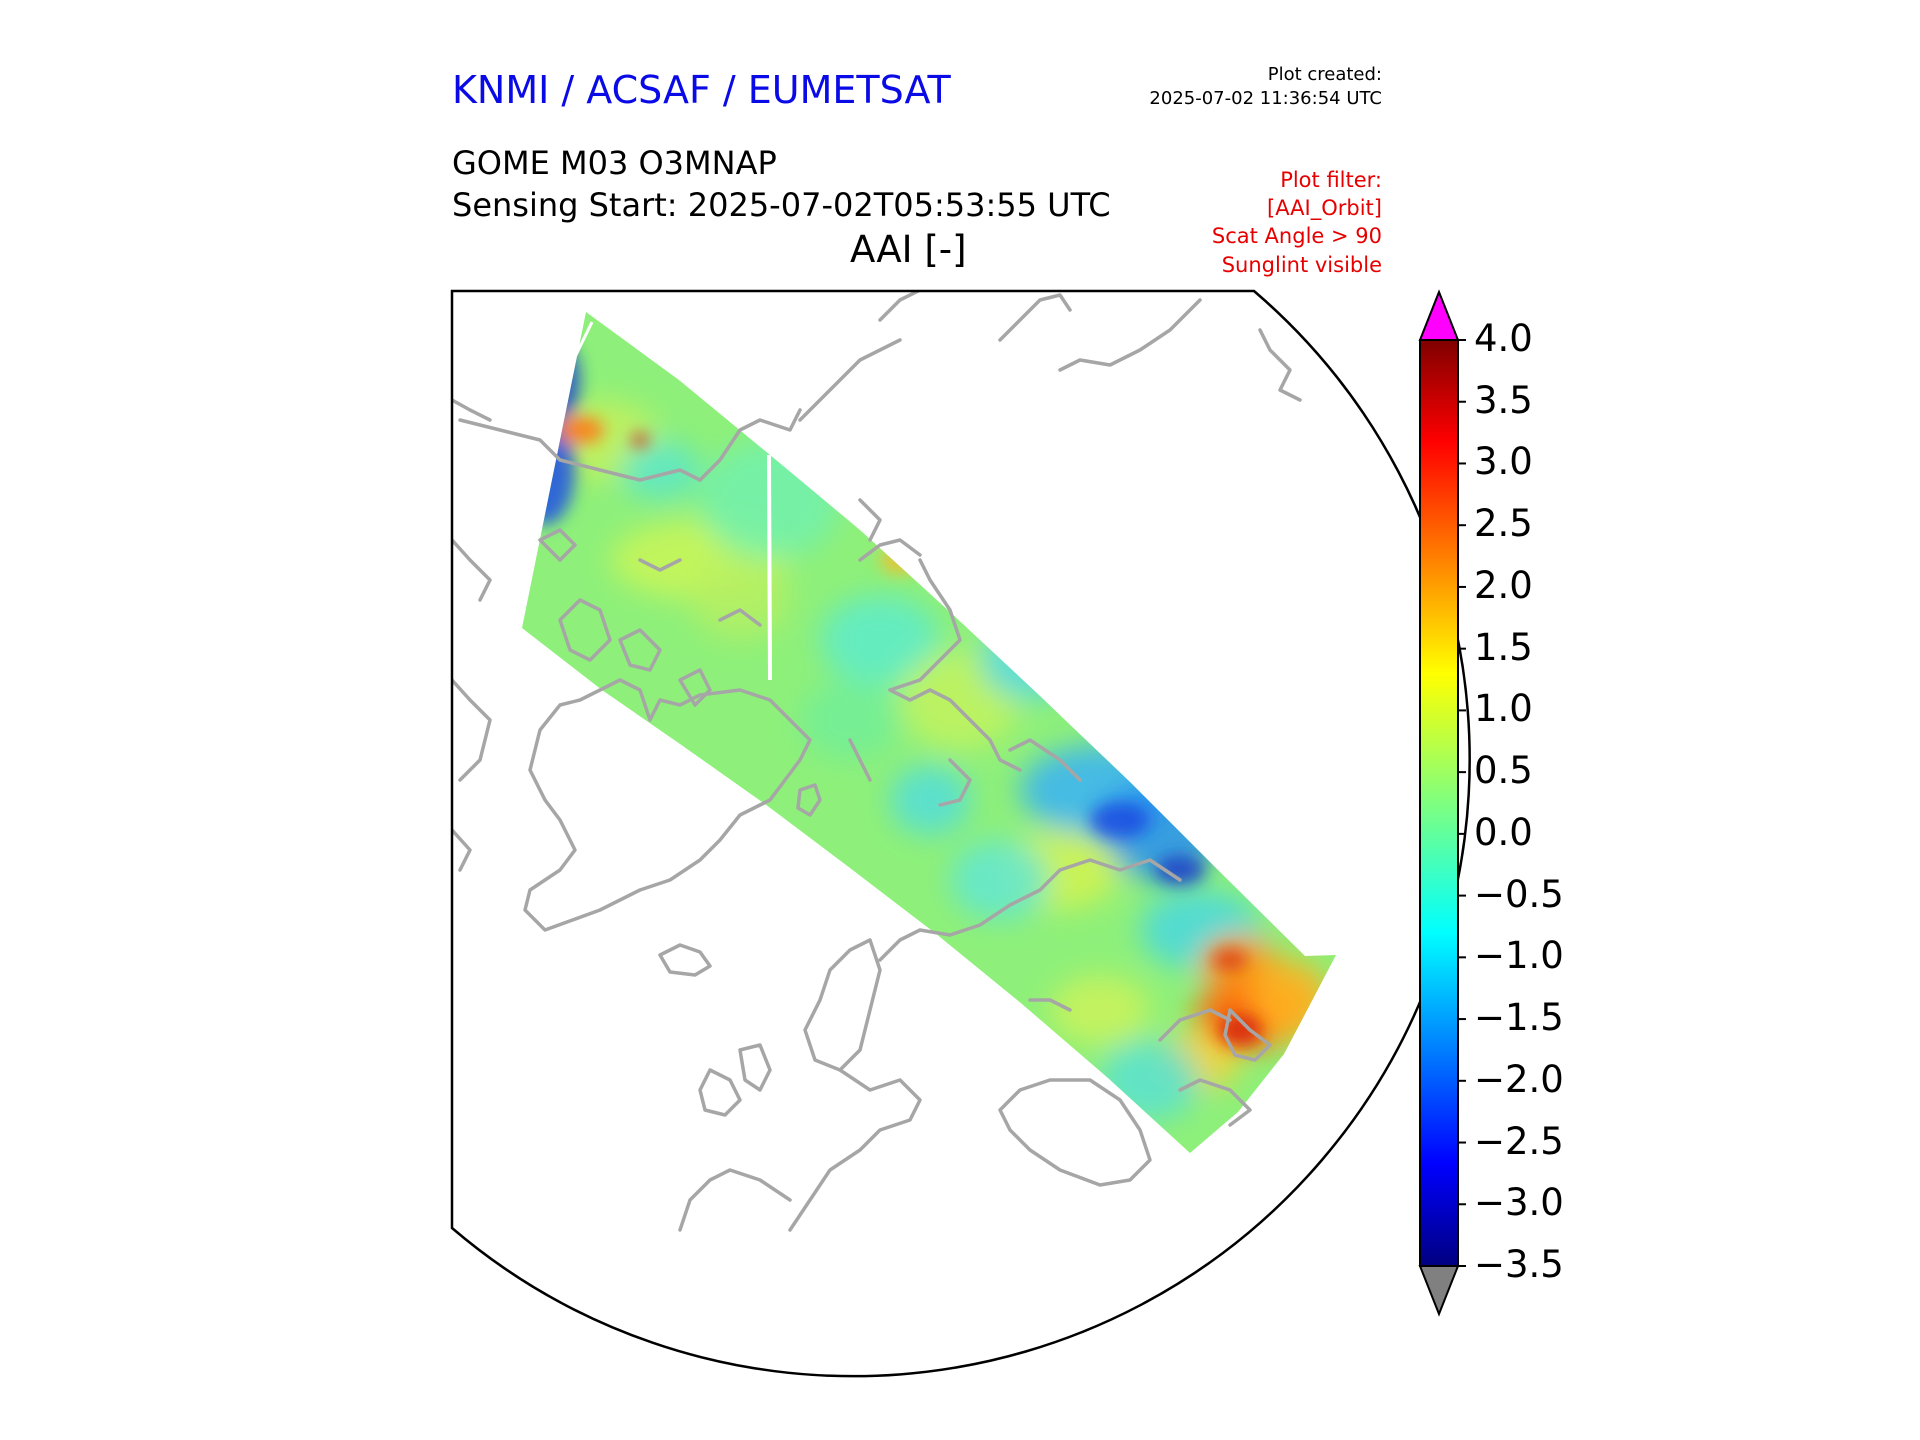  Describe the element at coordinates (1519, 1264) in the screenshot. I see `colorbar-tick-label: −3.5` at that location.